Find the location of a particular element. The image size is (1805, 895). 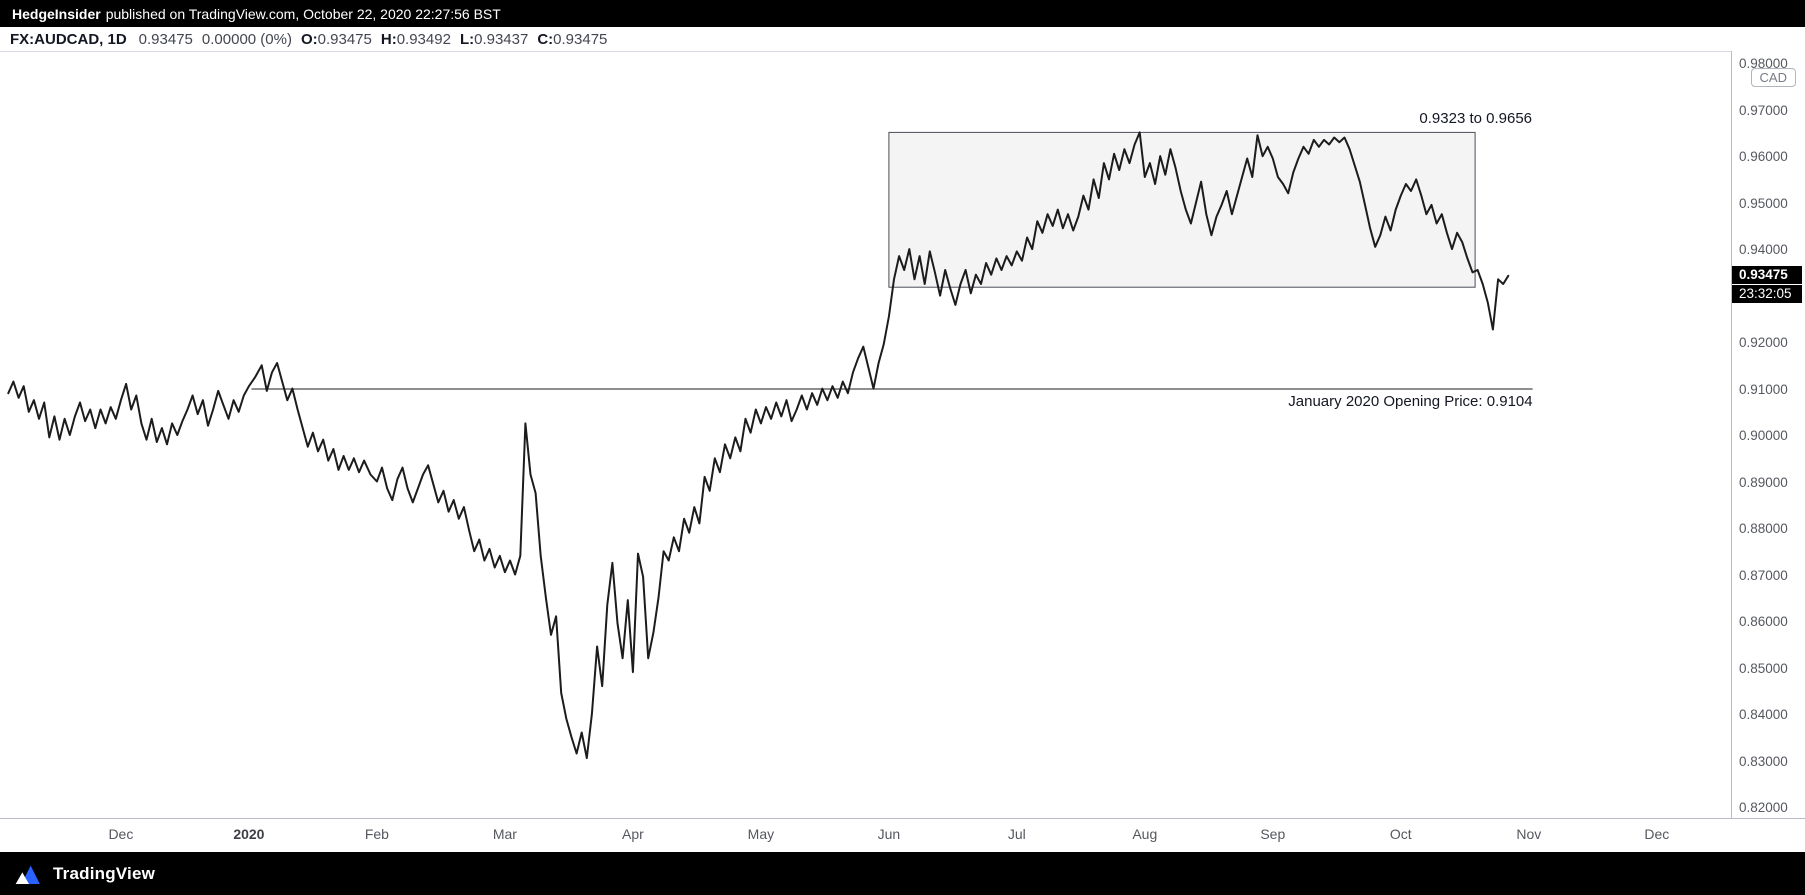

brand-name: TradingView is located at coordinates (104, 873).